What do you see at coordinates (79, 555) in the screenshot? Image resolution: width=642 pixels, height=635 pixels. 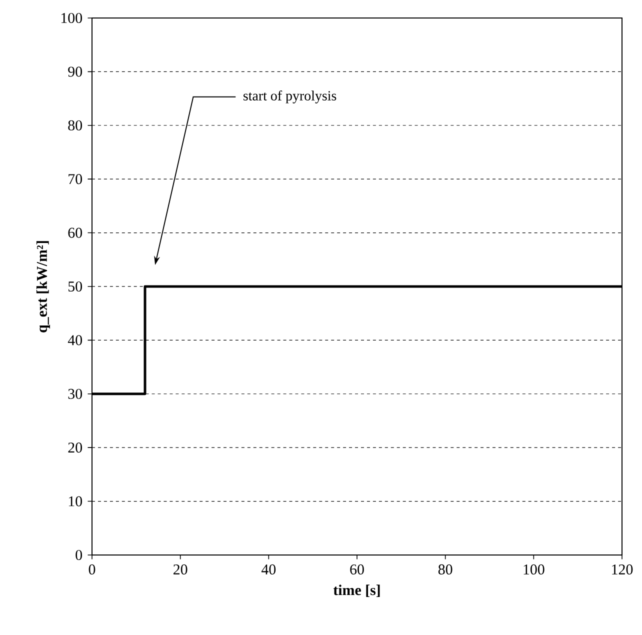 I see `y-tick-label: 0` at bounding box center [79, 555].